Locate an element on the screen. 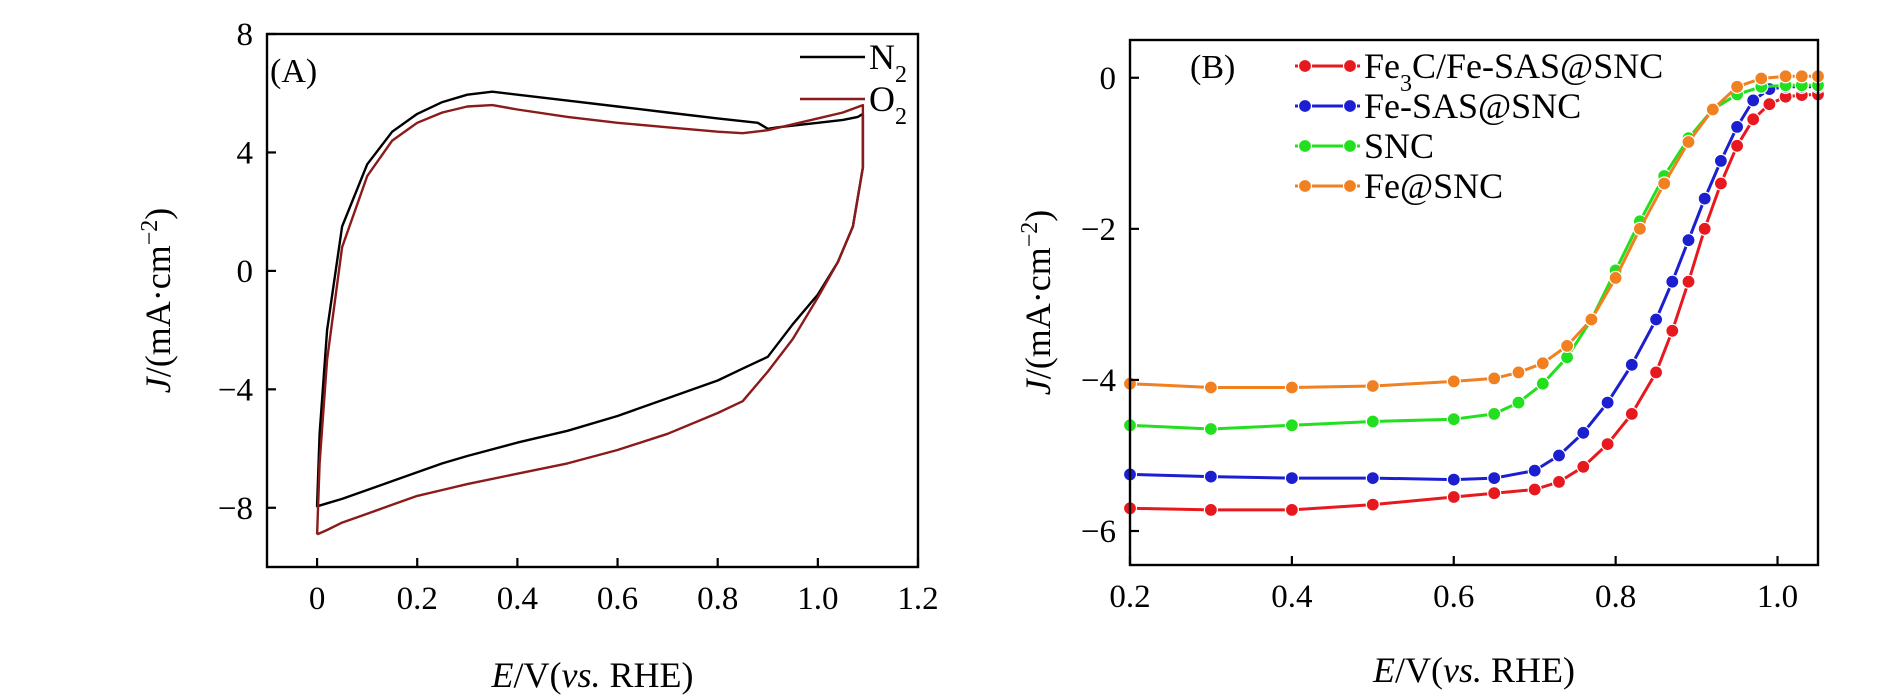  legend-label: N2 is located at coordinates (888, 62).